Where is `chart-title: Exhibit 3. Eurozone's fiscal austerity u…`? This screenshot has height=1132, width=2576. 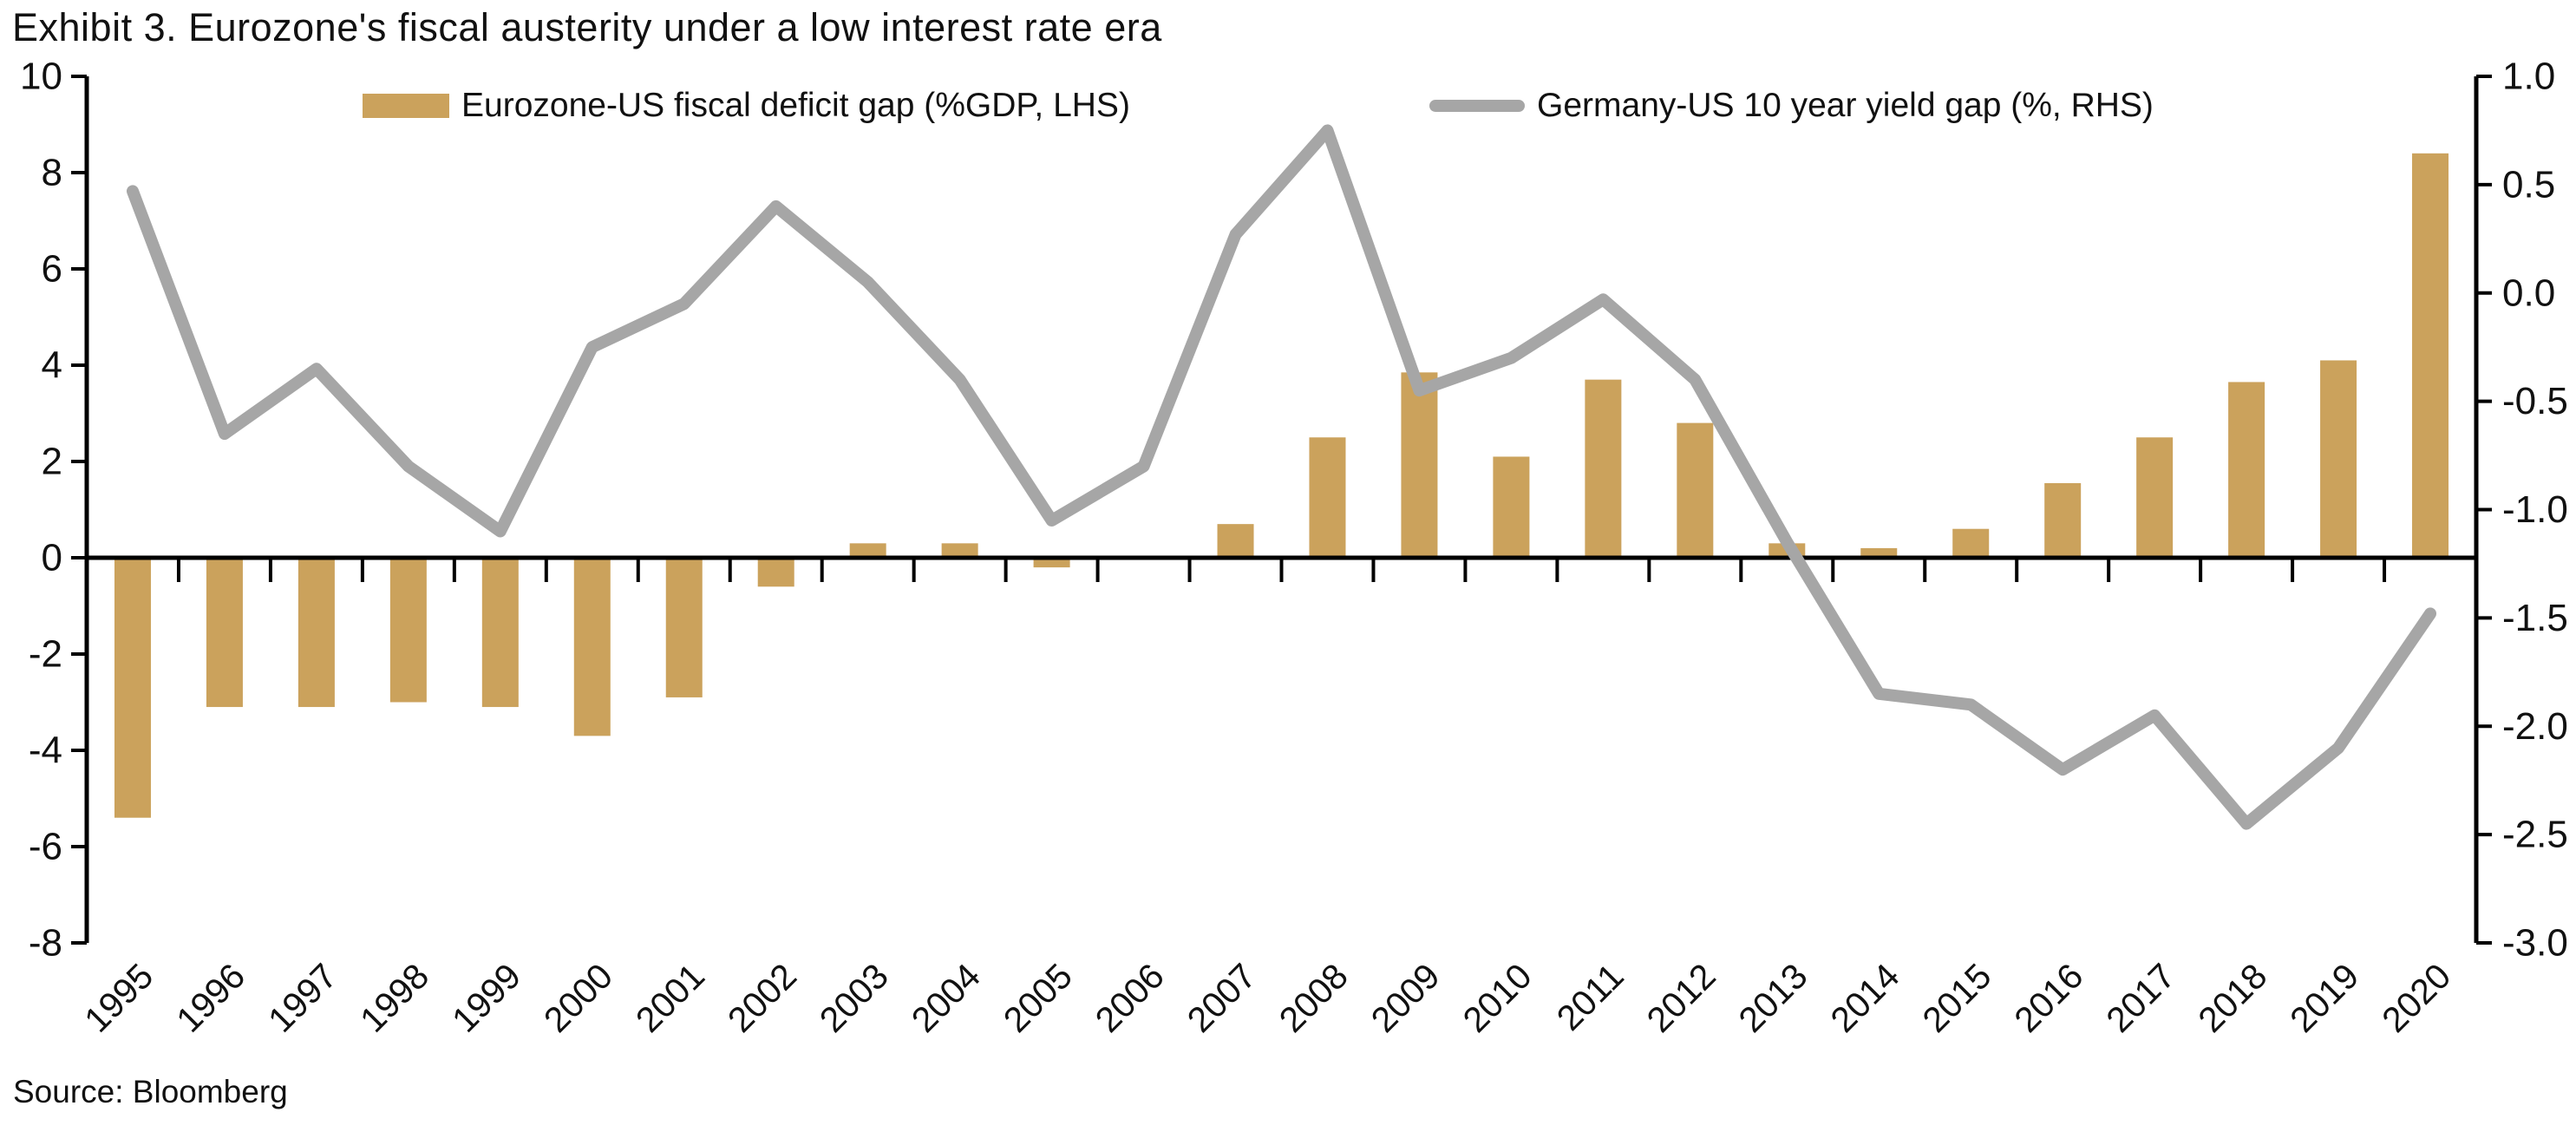 chart-title: Exhibit 3. Eurozone's fiscal austerity u… is located at coordinates (587, 27).